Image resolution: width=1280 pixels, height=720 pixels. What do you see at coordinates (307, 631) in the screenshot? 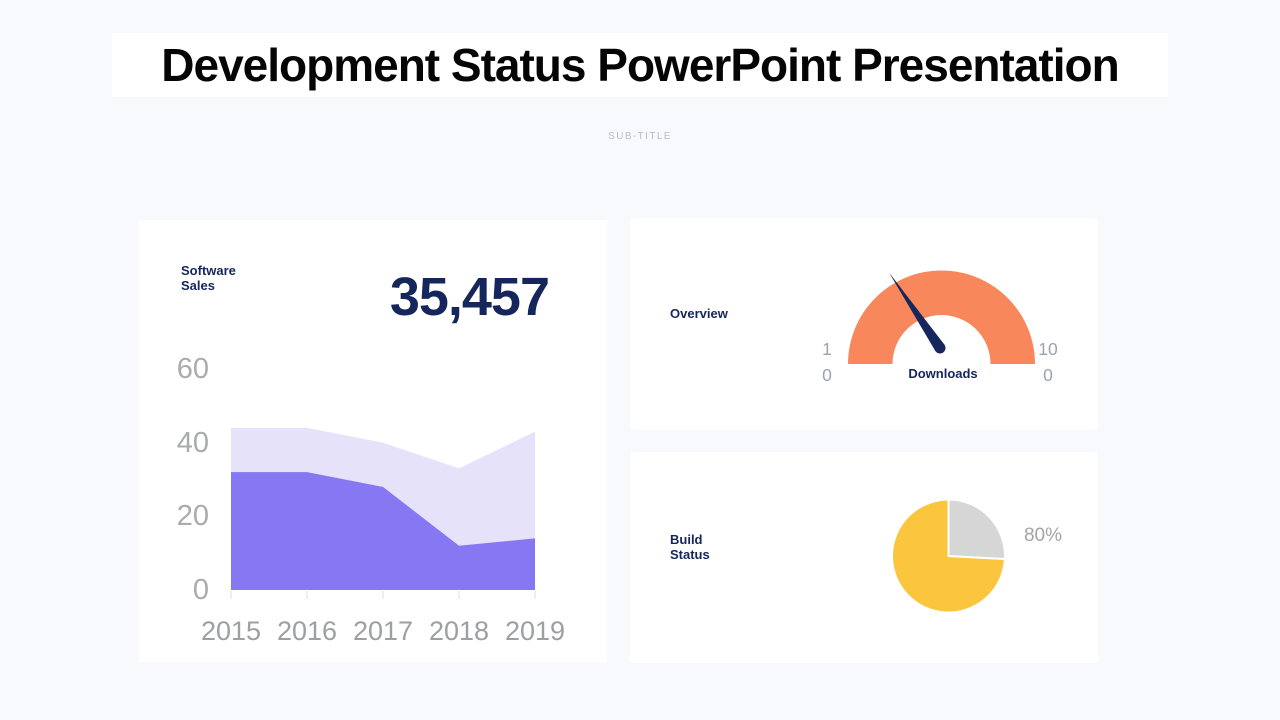
I see `x-axis-label-2016: 2016` at bounding box center [307, 631].